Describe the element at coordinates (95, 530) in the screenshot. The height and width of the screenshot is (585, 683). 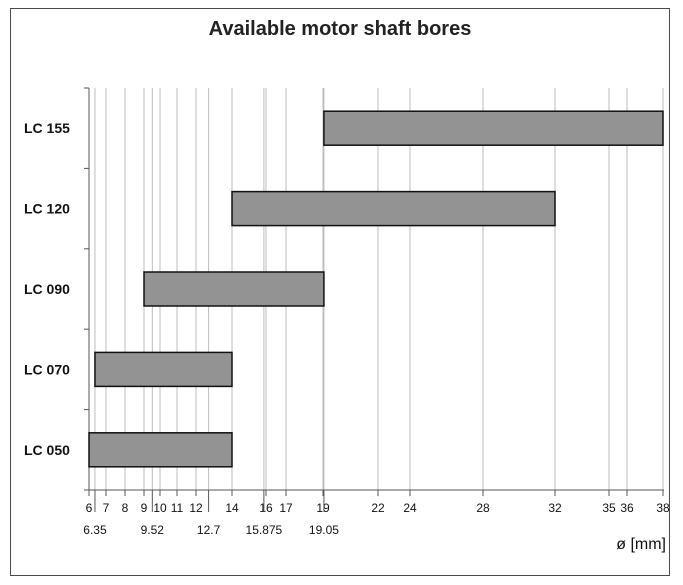
I see `x-minor-tick-label: 6.35` at that location.